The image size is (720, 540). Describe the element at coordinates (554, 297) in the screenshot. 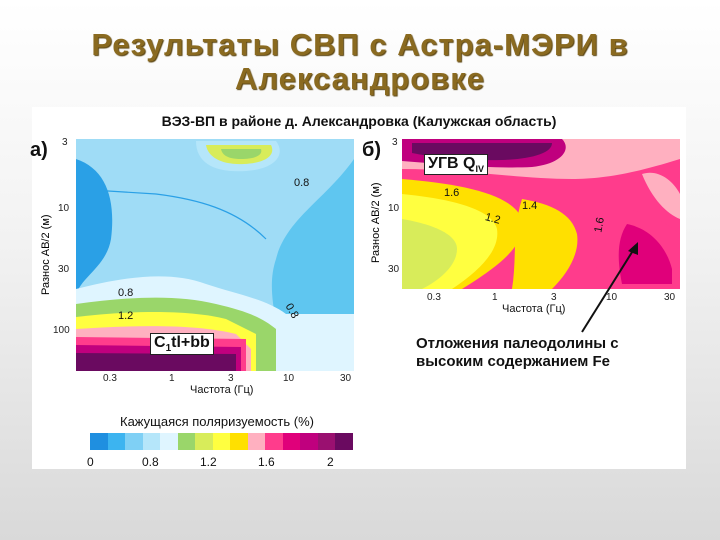

I see `panel-b-xtick: 3` at that location.